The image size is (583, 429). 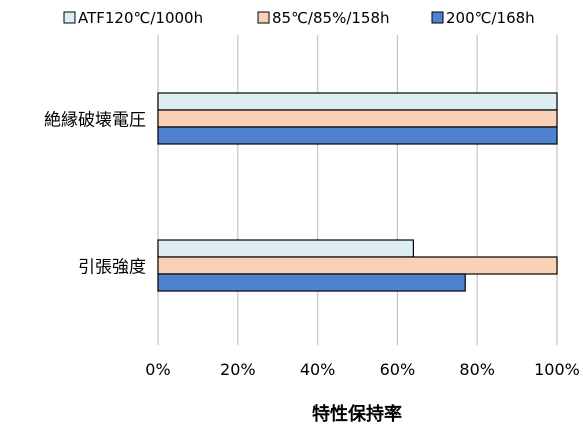 I want to click on x-tick-label-4: 80%, so click(x=477, y=369).